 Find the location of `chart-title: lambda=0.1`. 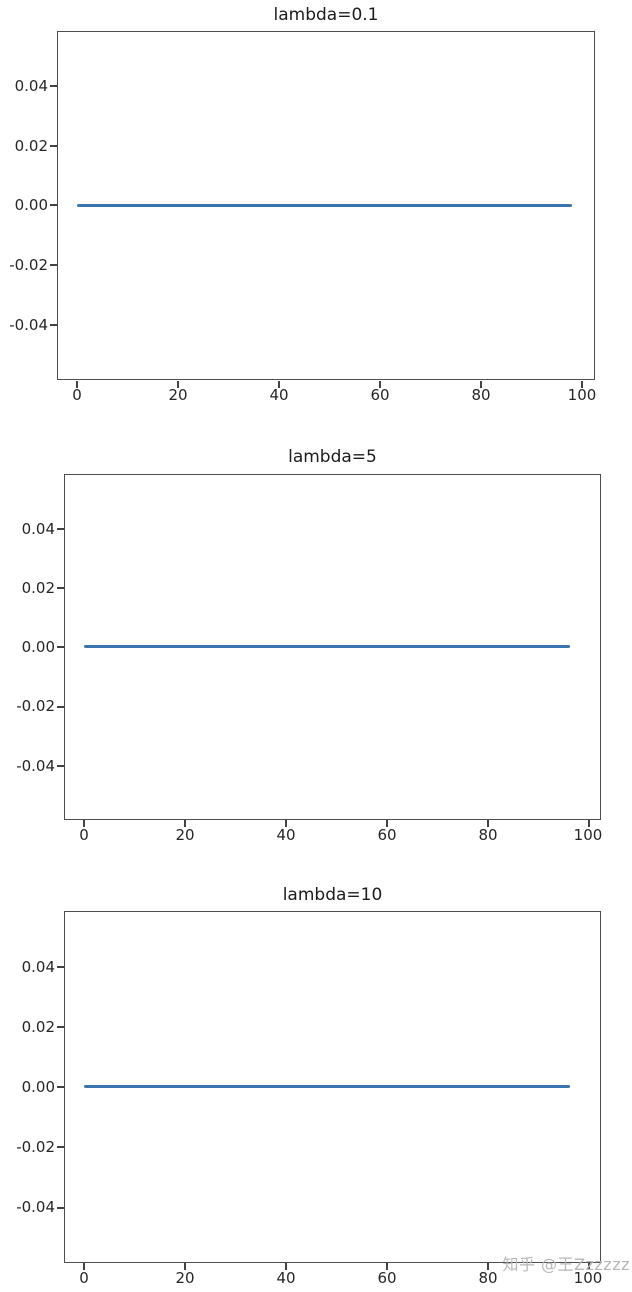

chart-title: lambda=0.1 is located at coordinates (326, 15).